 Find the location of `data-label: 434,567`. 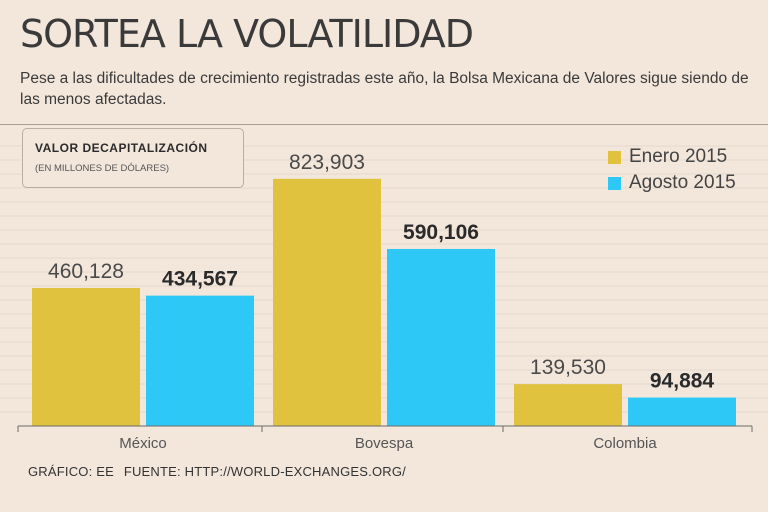

data-label: 434,567 is located at coordinates (200, 279).